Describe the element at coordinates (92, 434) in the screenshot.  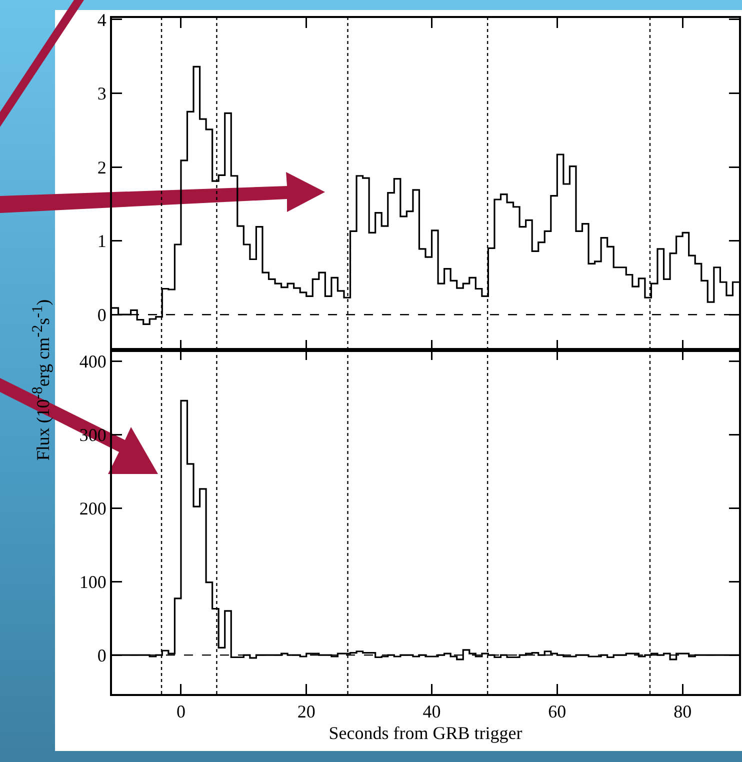
I see `y-tick-label: 300` at that location.